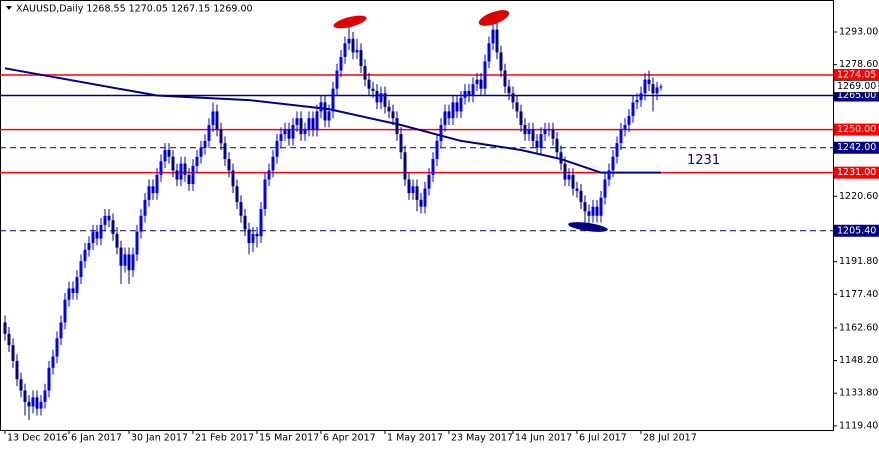 The image size is (879, 450). I want to click on level-label: 1231.00, so click(856, 172).